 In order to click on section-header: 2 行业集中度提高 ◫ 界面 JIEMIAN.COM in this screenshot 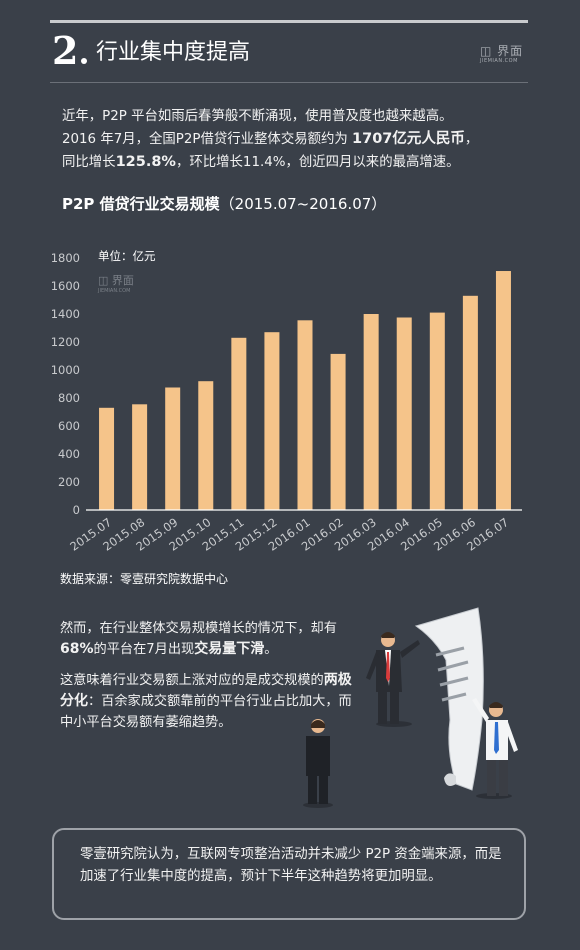, I will do `click(291, 54)`.